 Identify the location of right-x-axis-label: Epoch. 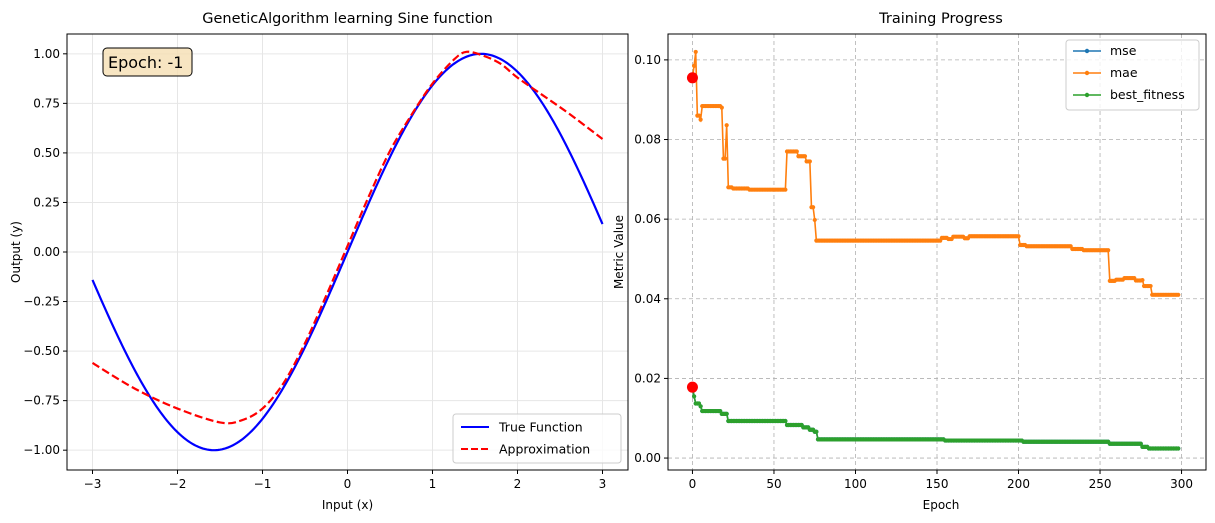
(941, 505).